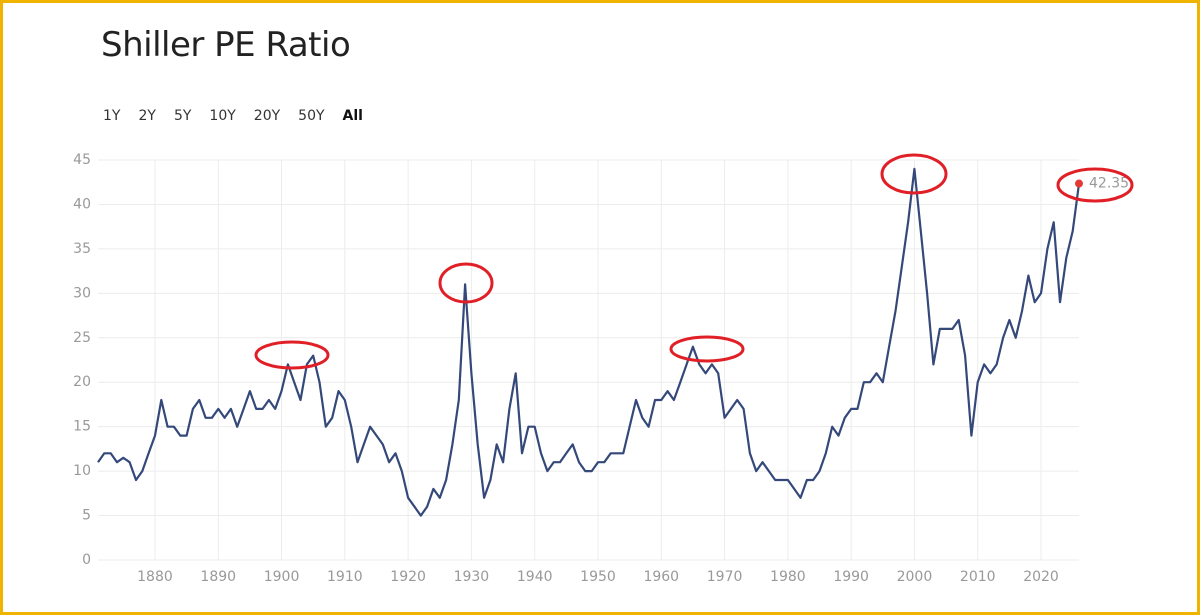 This screenshot has height=615, width=1200. I want to click on y-tick-label: 35, so click(82, 249).